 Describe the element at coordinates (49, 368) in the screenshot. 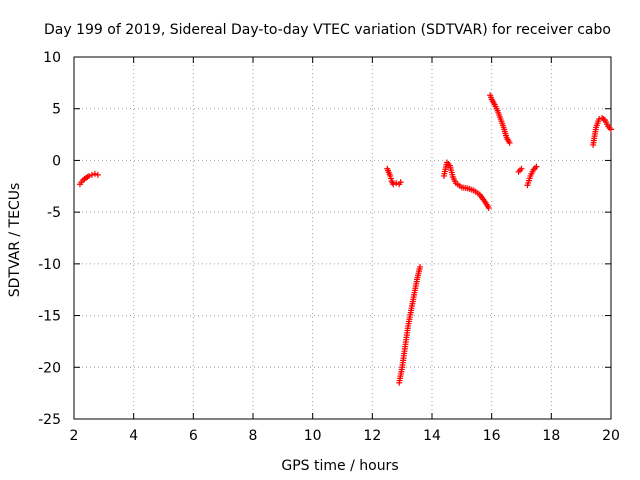

I see `y-tick-label: -20` at that location.